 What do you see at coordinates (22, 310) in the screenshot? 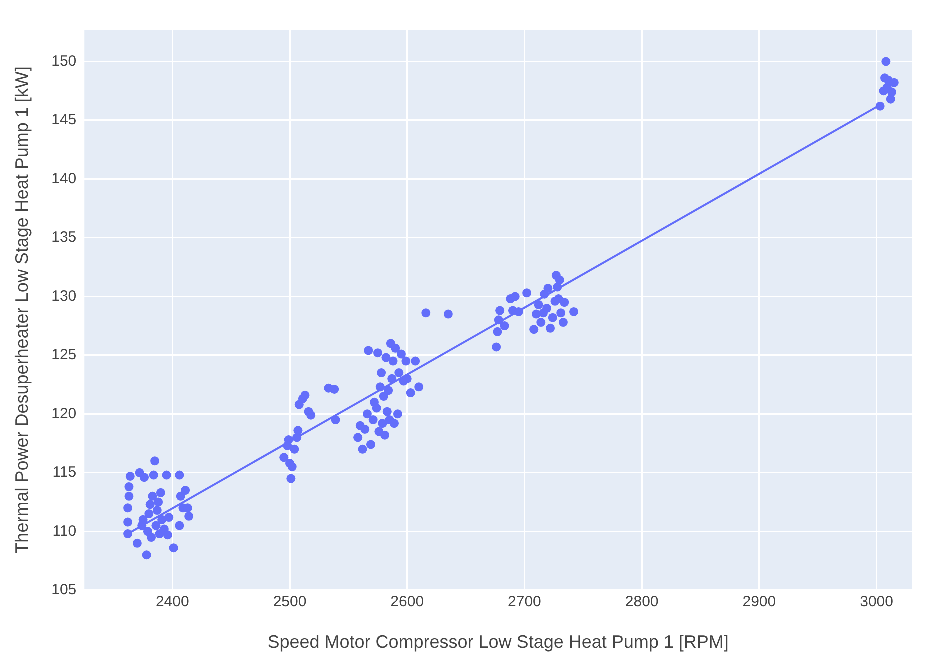
I see `y-axis-title: Thermal Power Desuperheater Low Stage Heat Pump 1 [kW]` at bounding box center [22, 310].